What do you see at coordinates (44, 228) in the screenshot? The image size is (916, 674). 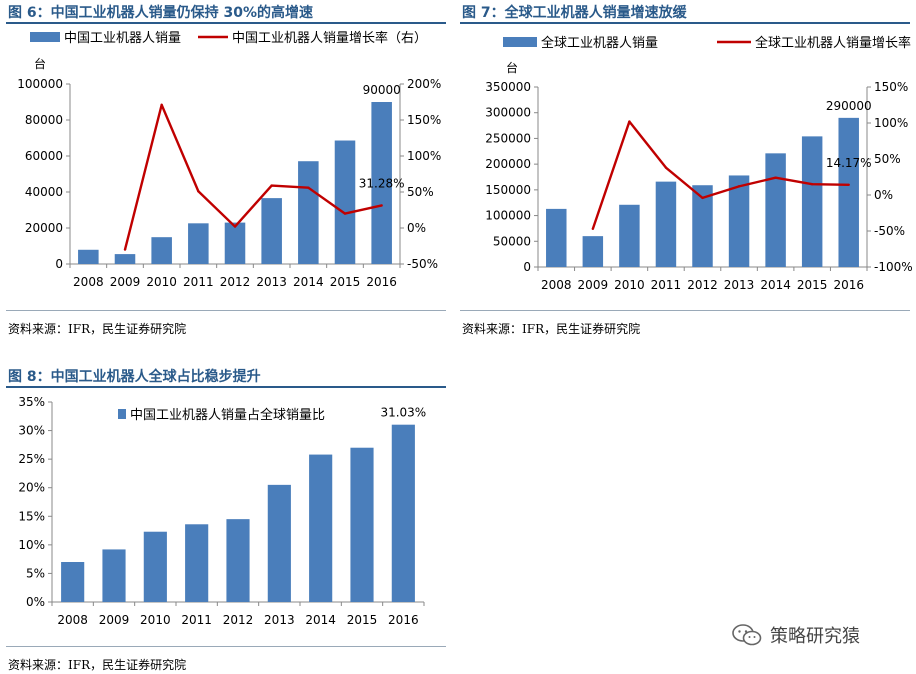 I see `fig6-ytick-label: 20000` at bounding box center [44, 228].